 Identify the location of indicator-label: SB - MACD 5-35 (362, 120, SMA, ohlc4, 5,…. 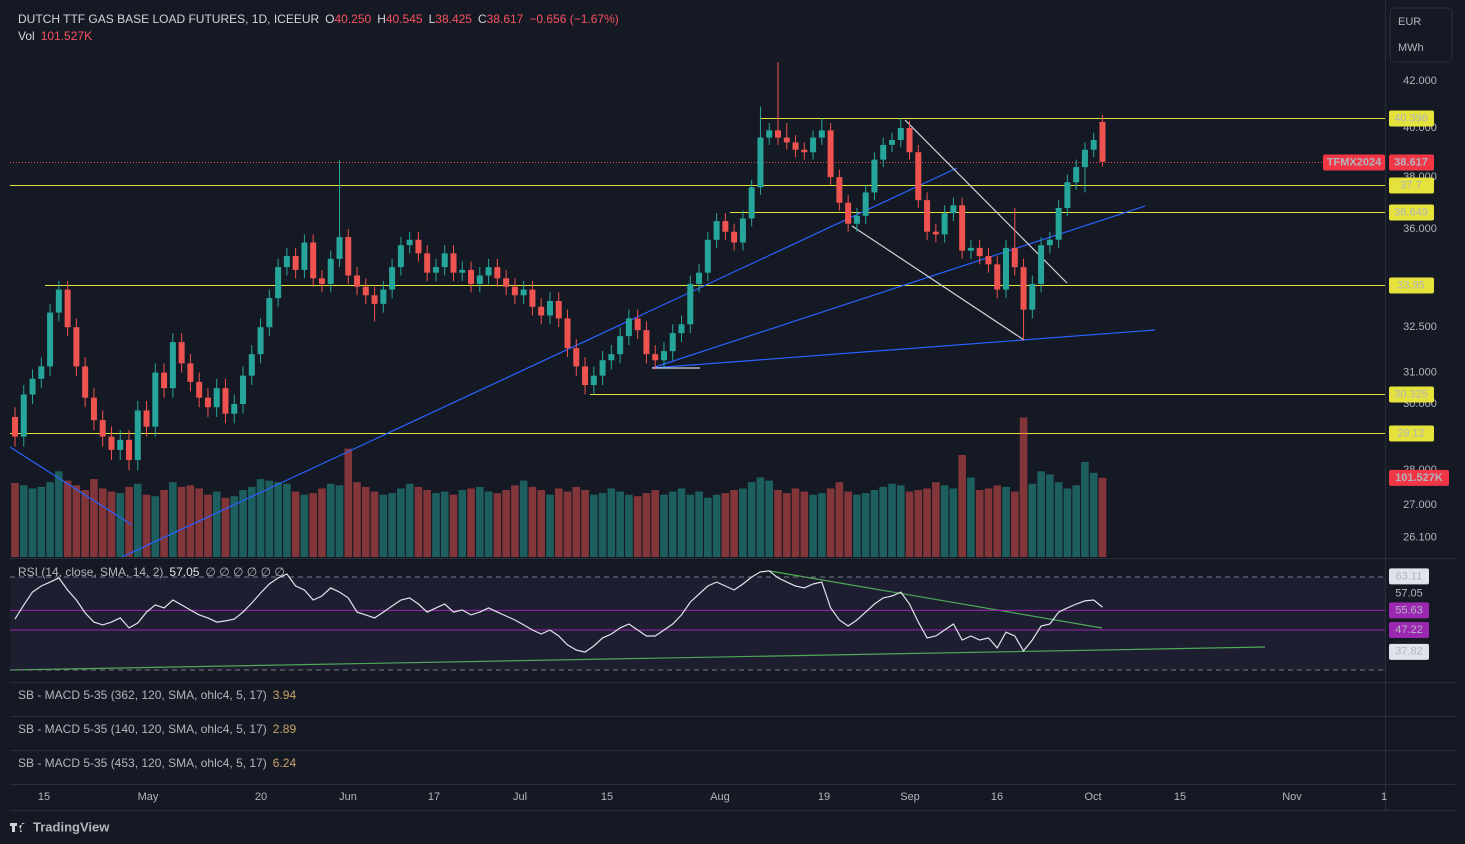
(142, 695).